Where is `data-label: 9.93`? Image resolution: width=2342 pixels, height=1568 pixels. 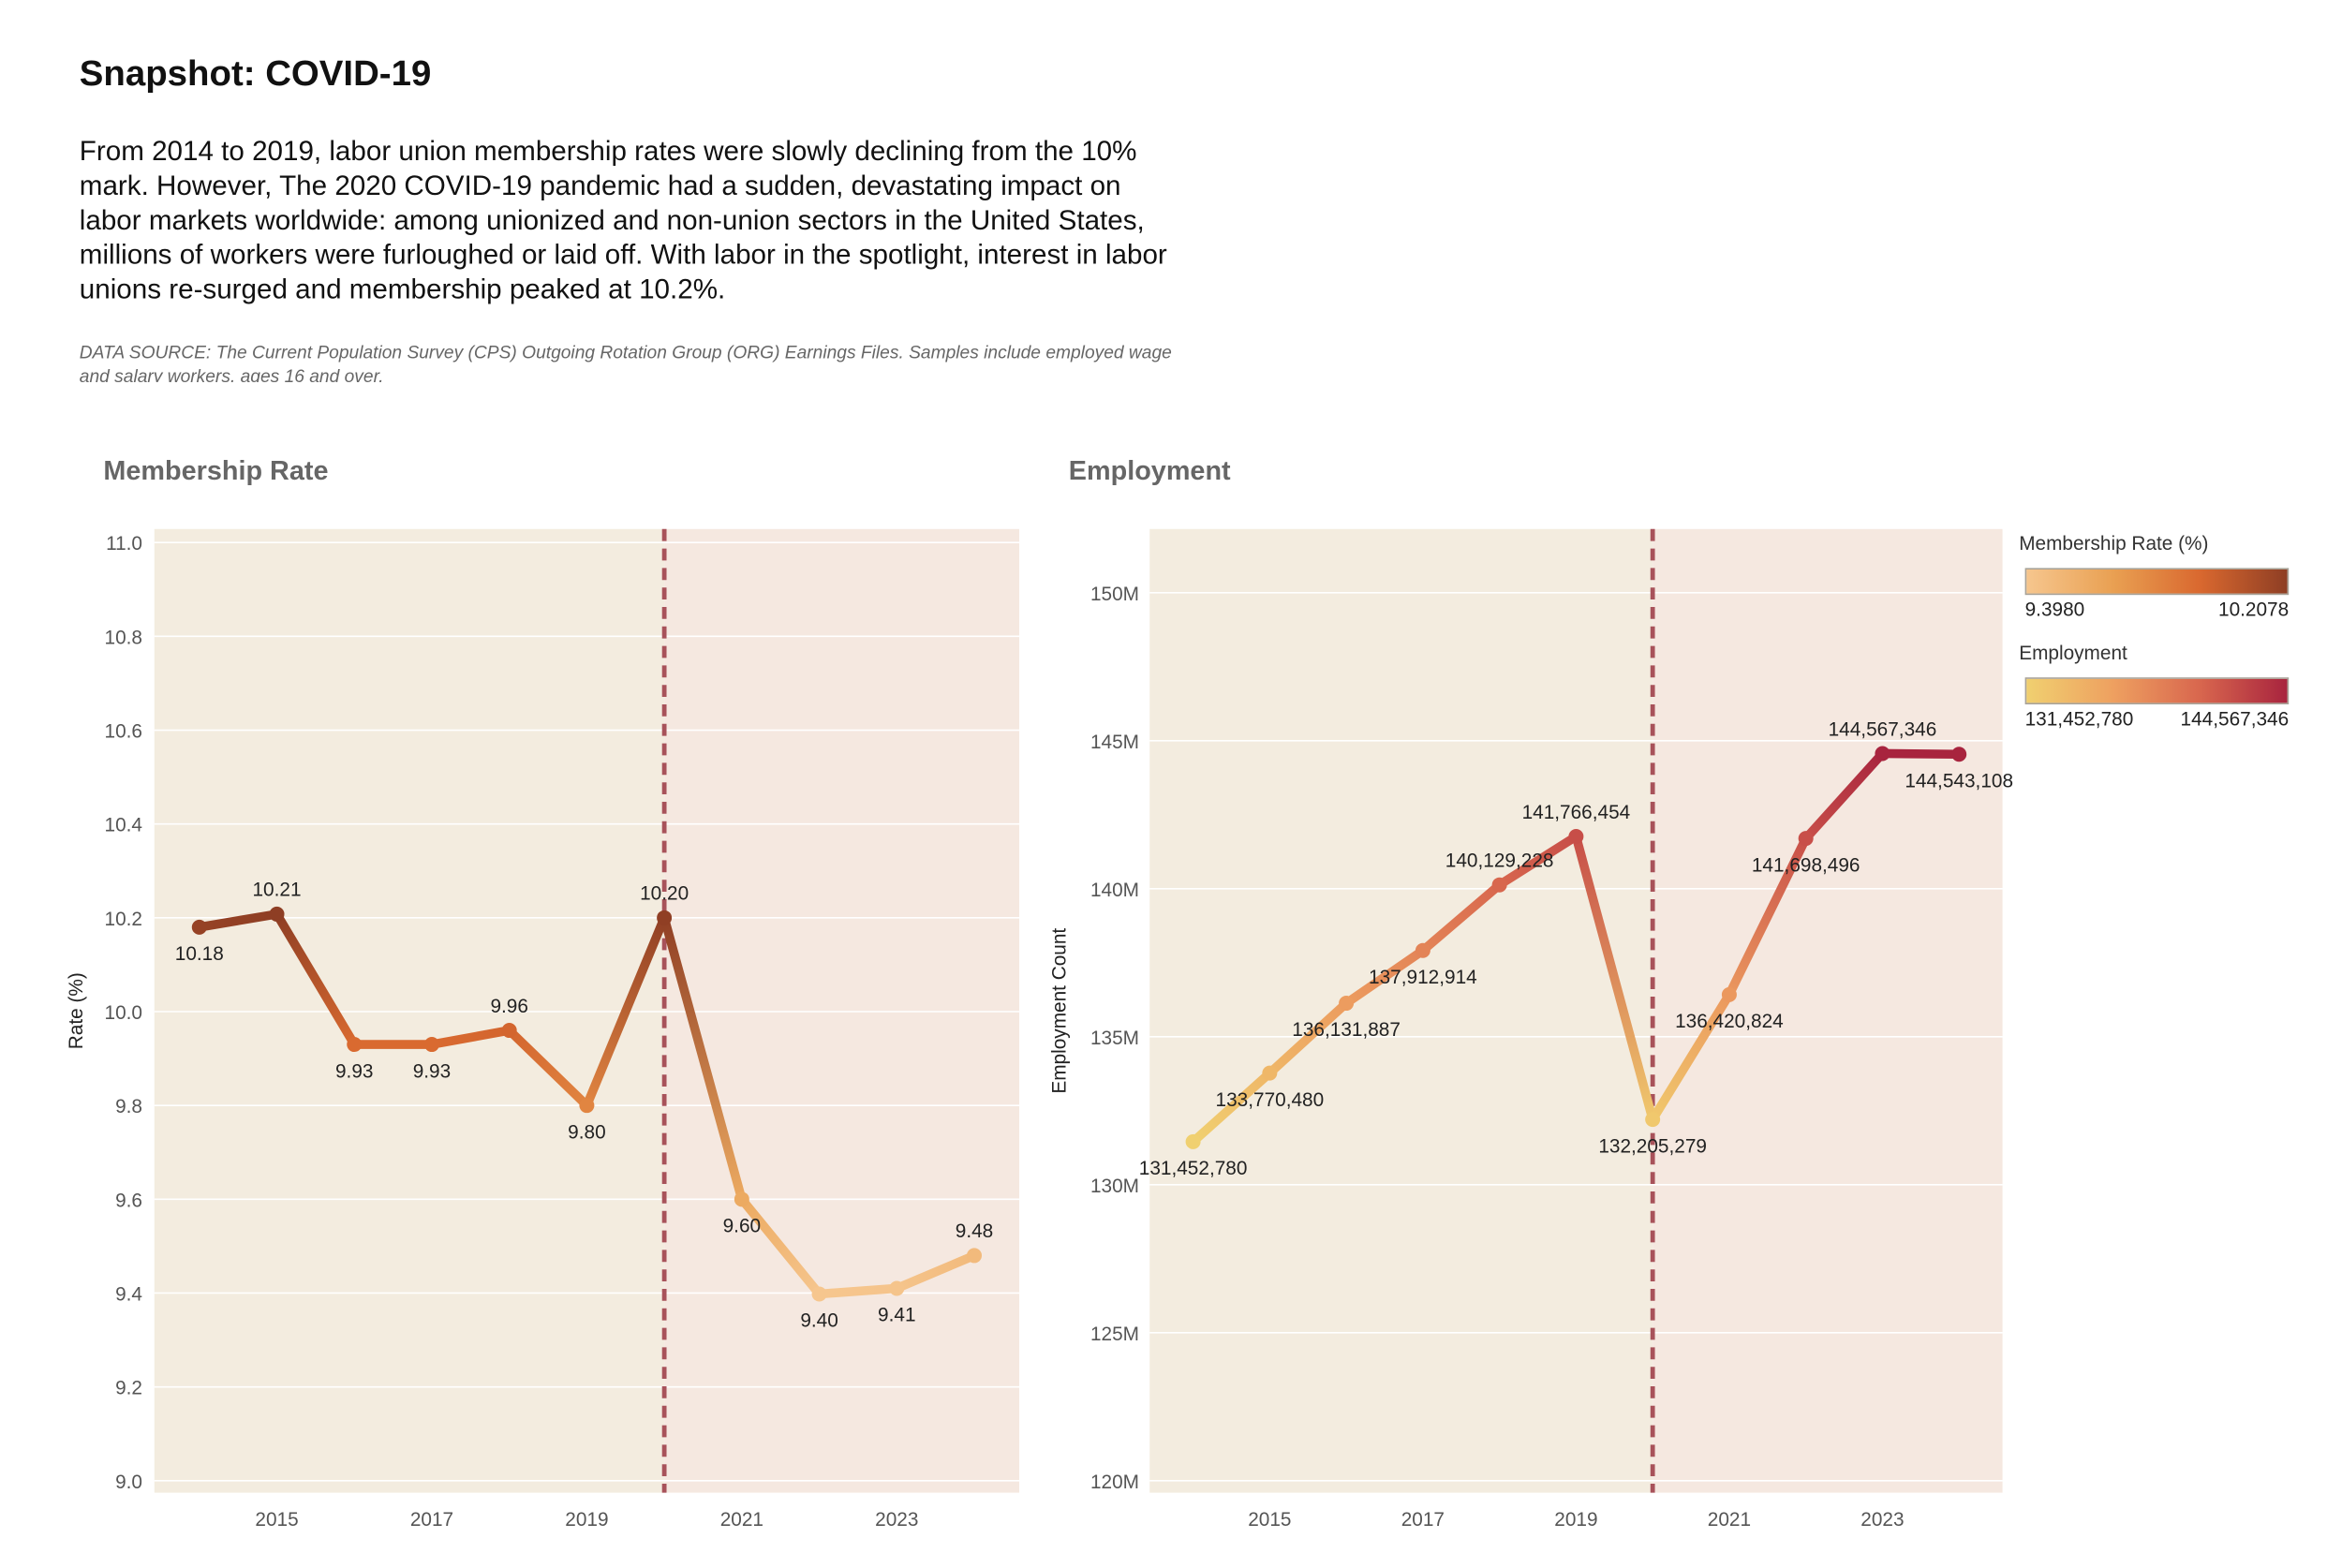 data-label: 9.93 is located at coordinates (432, 1071).